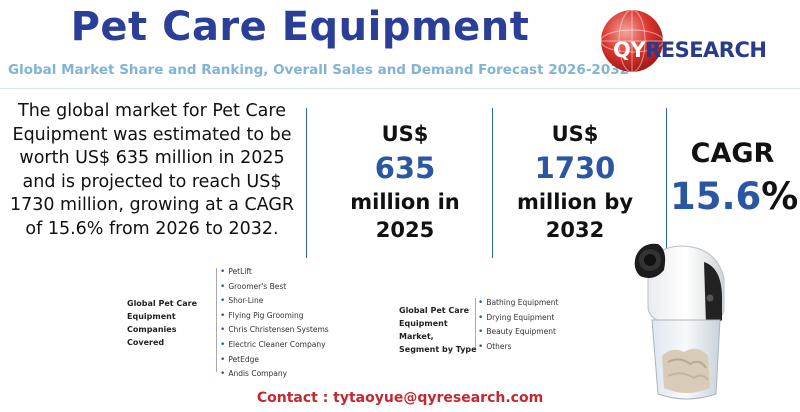 This screenshot has height=412, width=800. Describe the element at coordinates (690, 50) in the screenshot. I see `logo-wordmark: QYRESEARCH` at that location.